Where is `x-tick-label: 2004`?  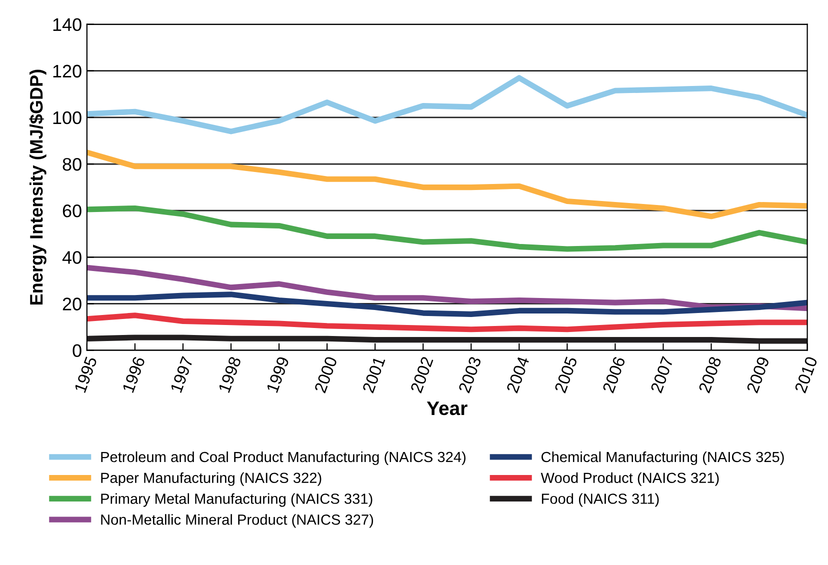
x-tick-label: 2004 is located at coordinates (518, 375).